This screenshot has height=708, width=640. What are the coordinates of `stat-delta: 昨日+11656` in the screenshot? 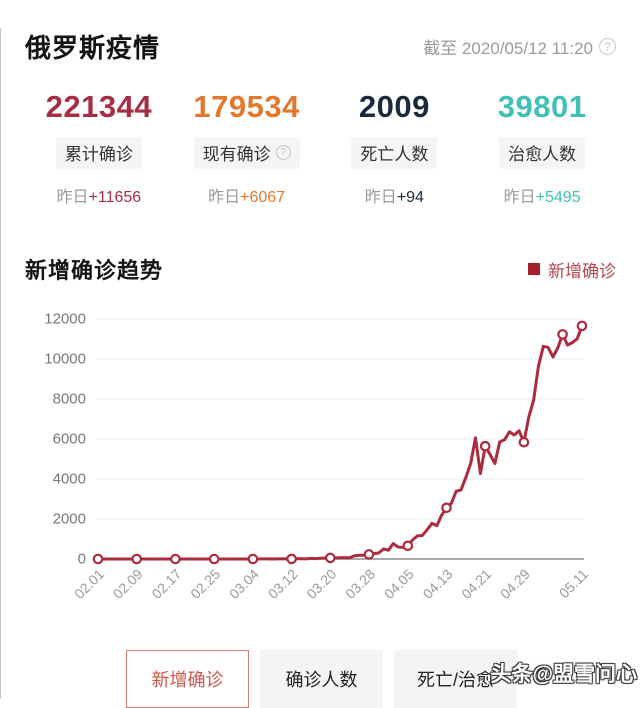 It's located at (99, 195).